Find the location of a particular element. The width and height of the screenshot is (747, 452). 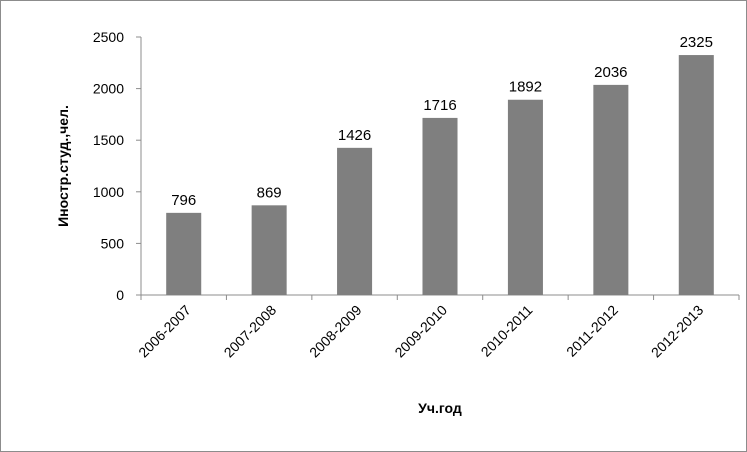

y-tick-label: 1500 is located at coordinates (108, 140).